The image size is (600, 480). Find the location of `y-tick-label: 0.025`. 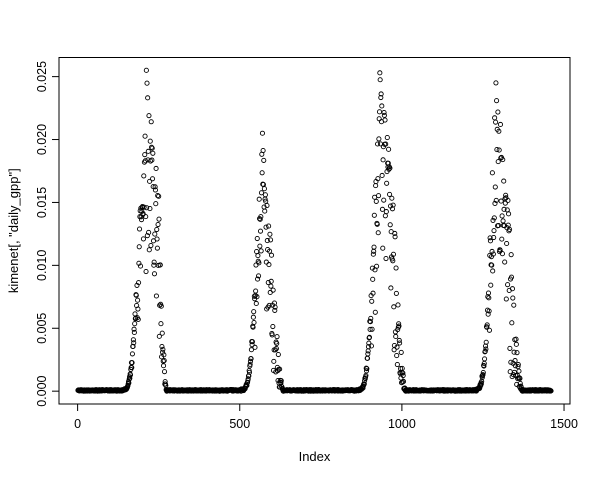

y-tick-label: 0.025 is located at coordinates (42, 76).